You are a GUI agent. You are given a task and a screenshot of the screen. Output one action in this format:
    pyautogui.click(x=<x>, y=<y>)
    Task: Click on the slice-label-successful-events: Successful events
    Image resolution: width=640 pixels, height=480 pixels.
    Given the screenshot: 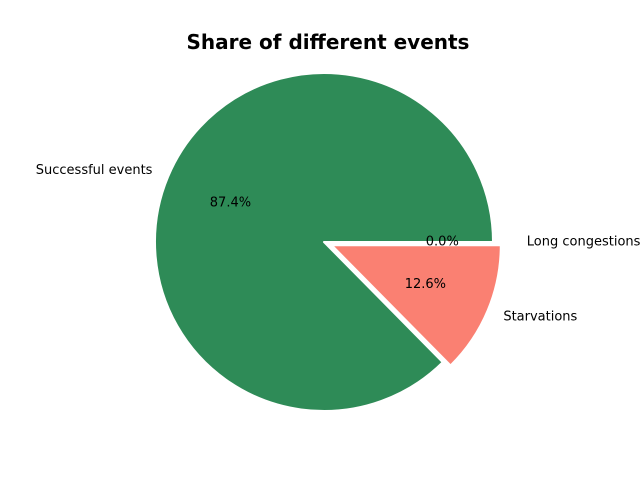 What is the action you would take?
    pyautogui.click(x=94, y=170)
    